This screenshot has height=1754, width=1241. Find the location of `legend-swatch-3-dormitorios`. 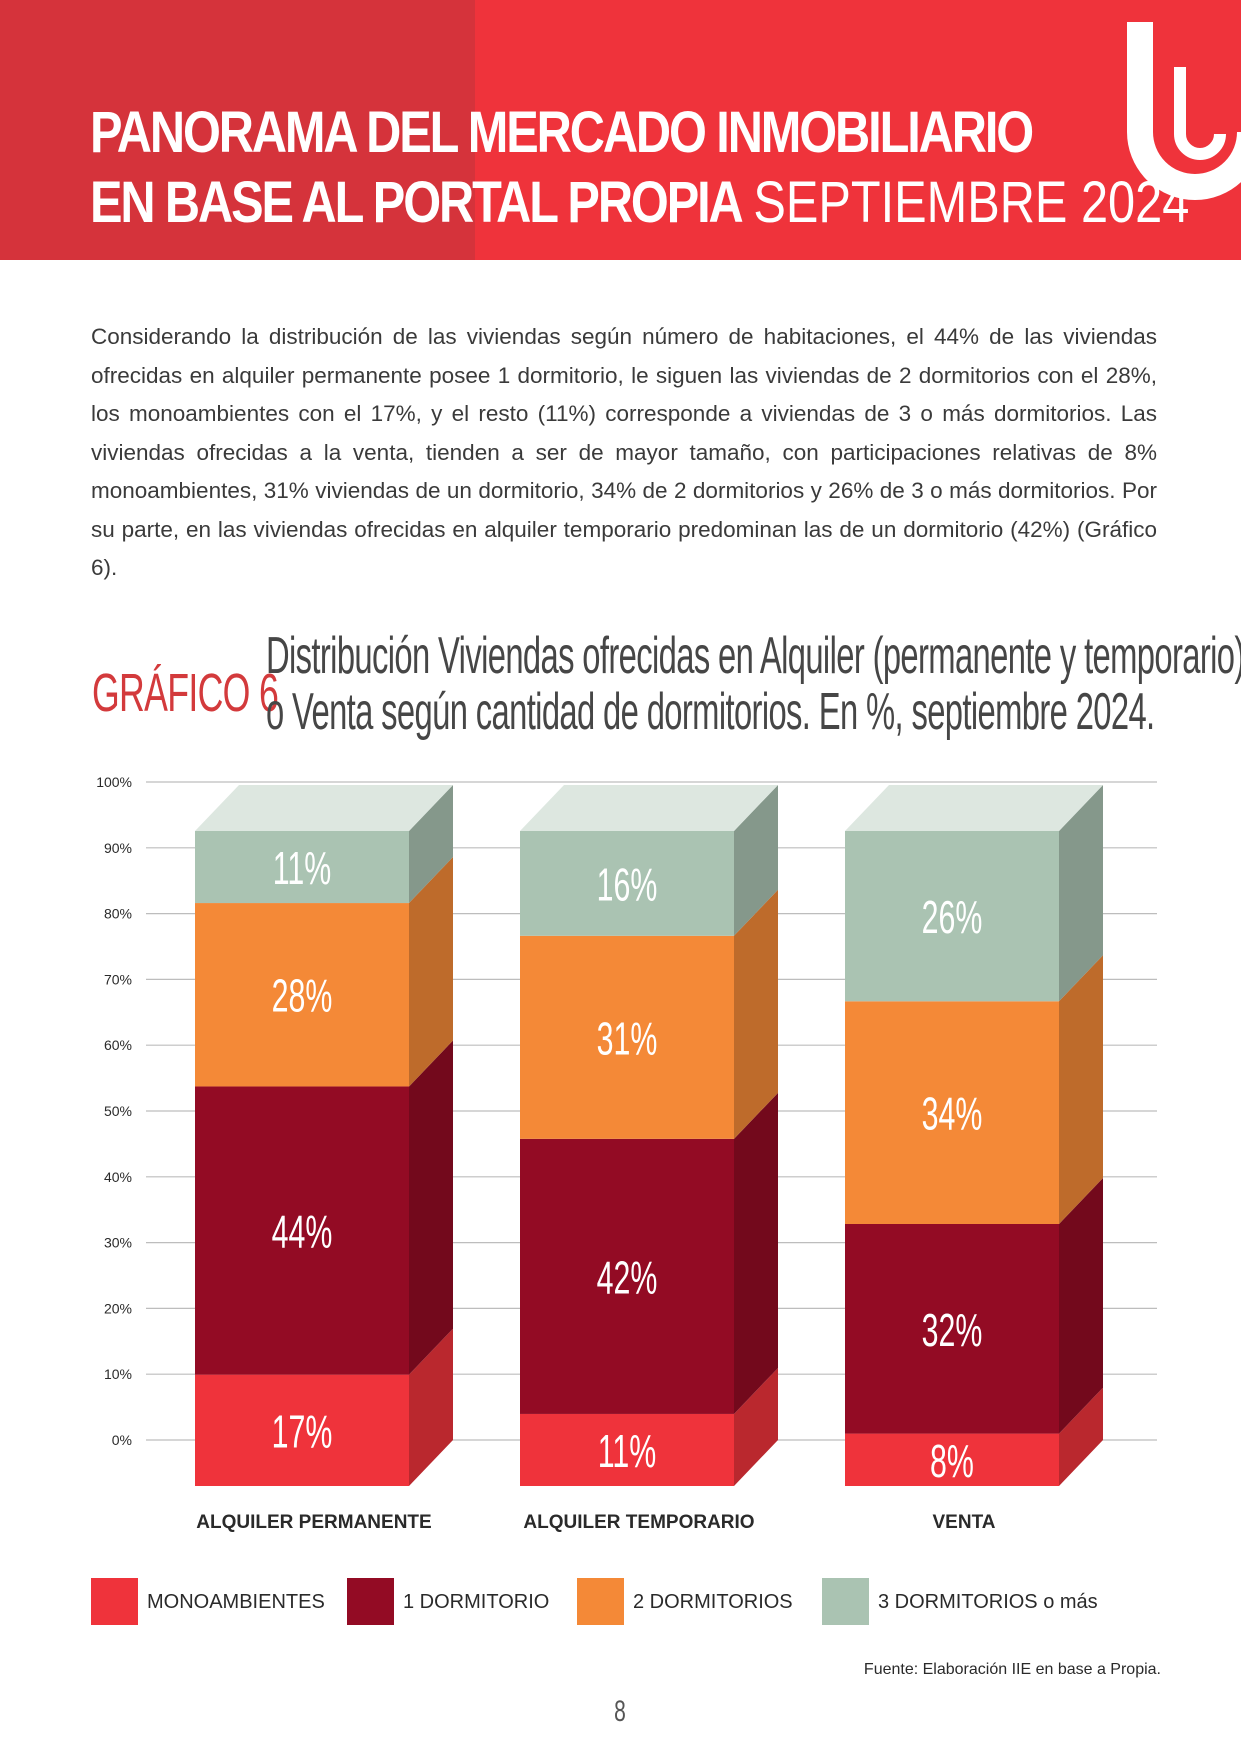

legend-swatch-3-dormitorios is located at coordinates (845, 1601).